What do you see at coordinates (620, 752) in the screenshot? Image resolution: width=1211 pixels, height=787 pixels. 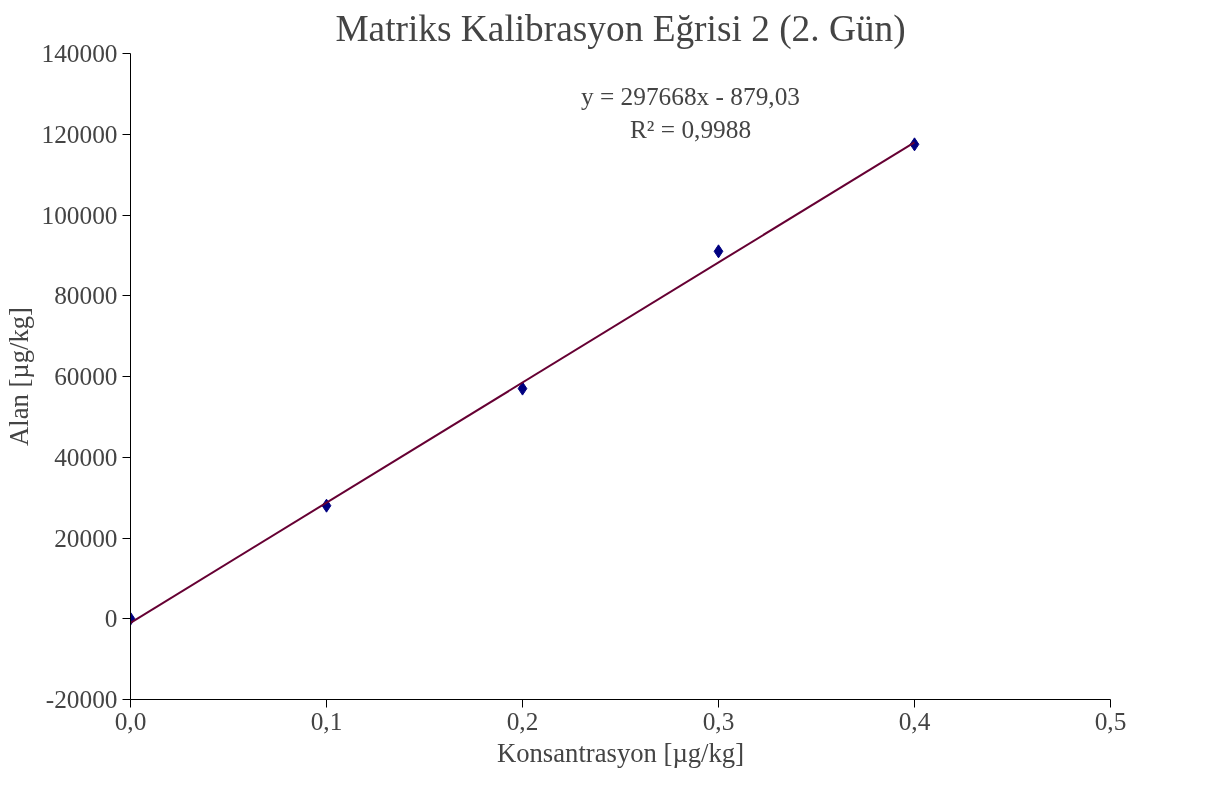 I see `x-axis-title: Konsantrasyon [µg/kg]` at bounding box center [620, 752].